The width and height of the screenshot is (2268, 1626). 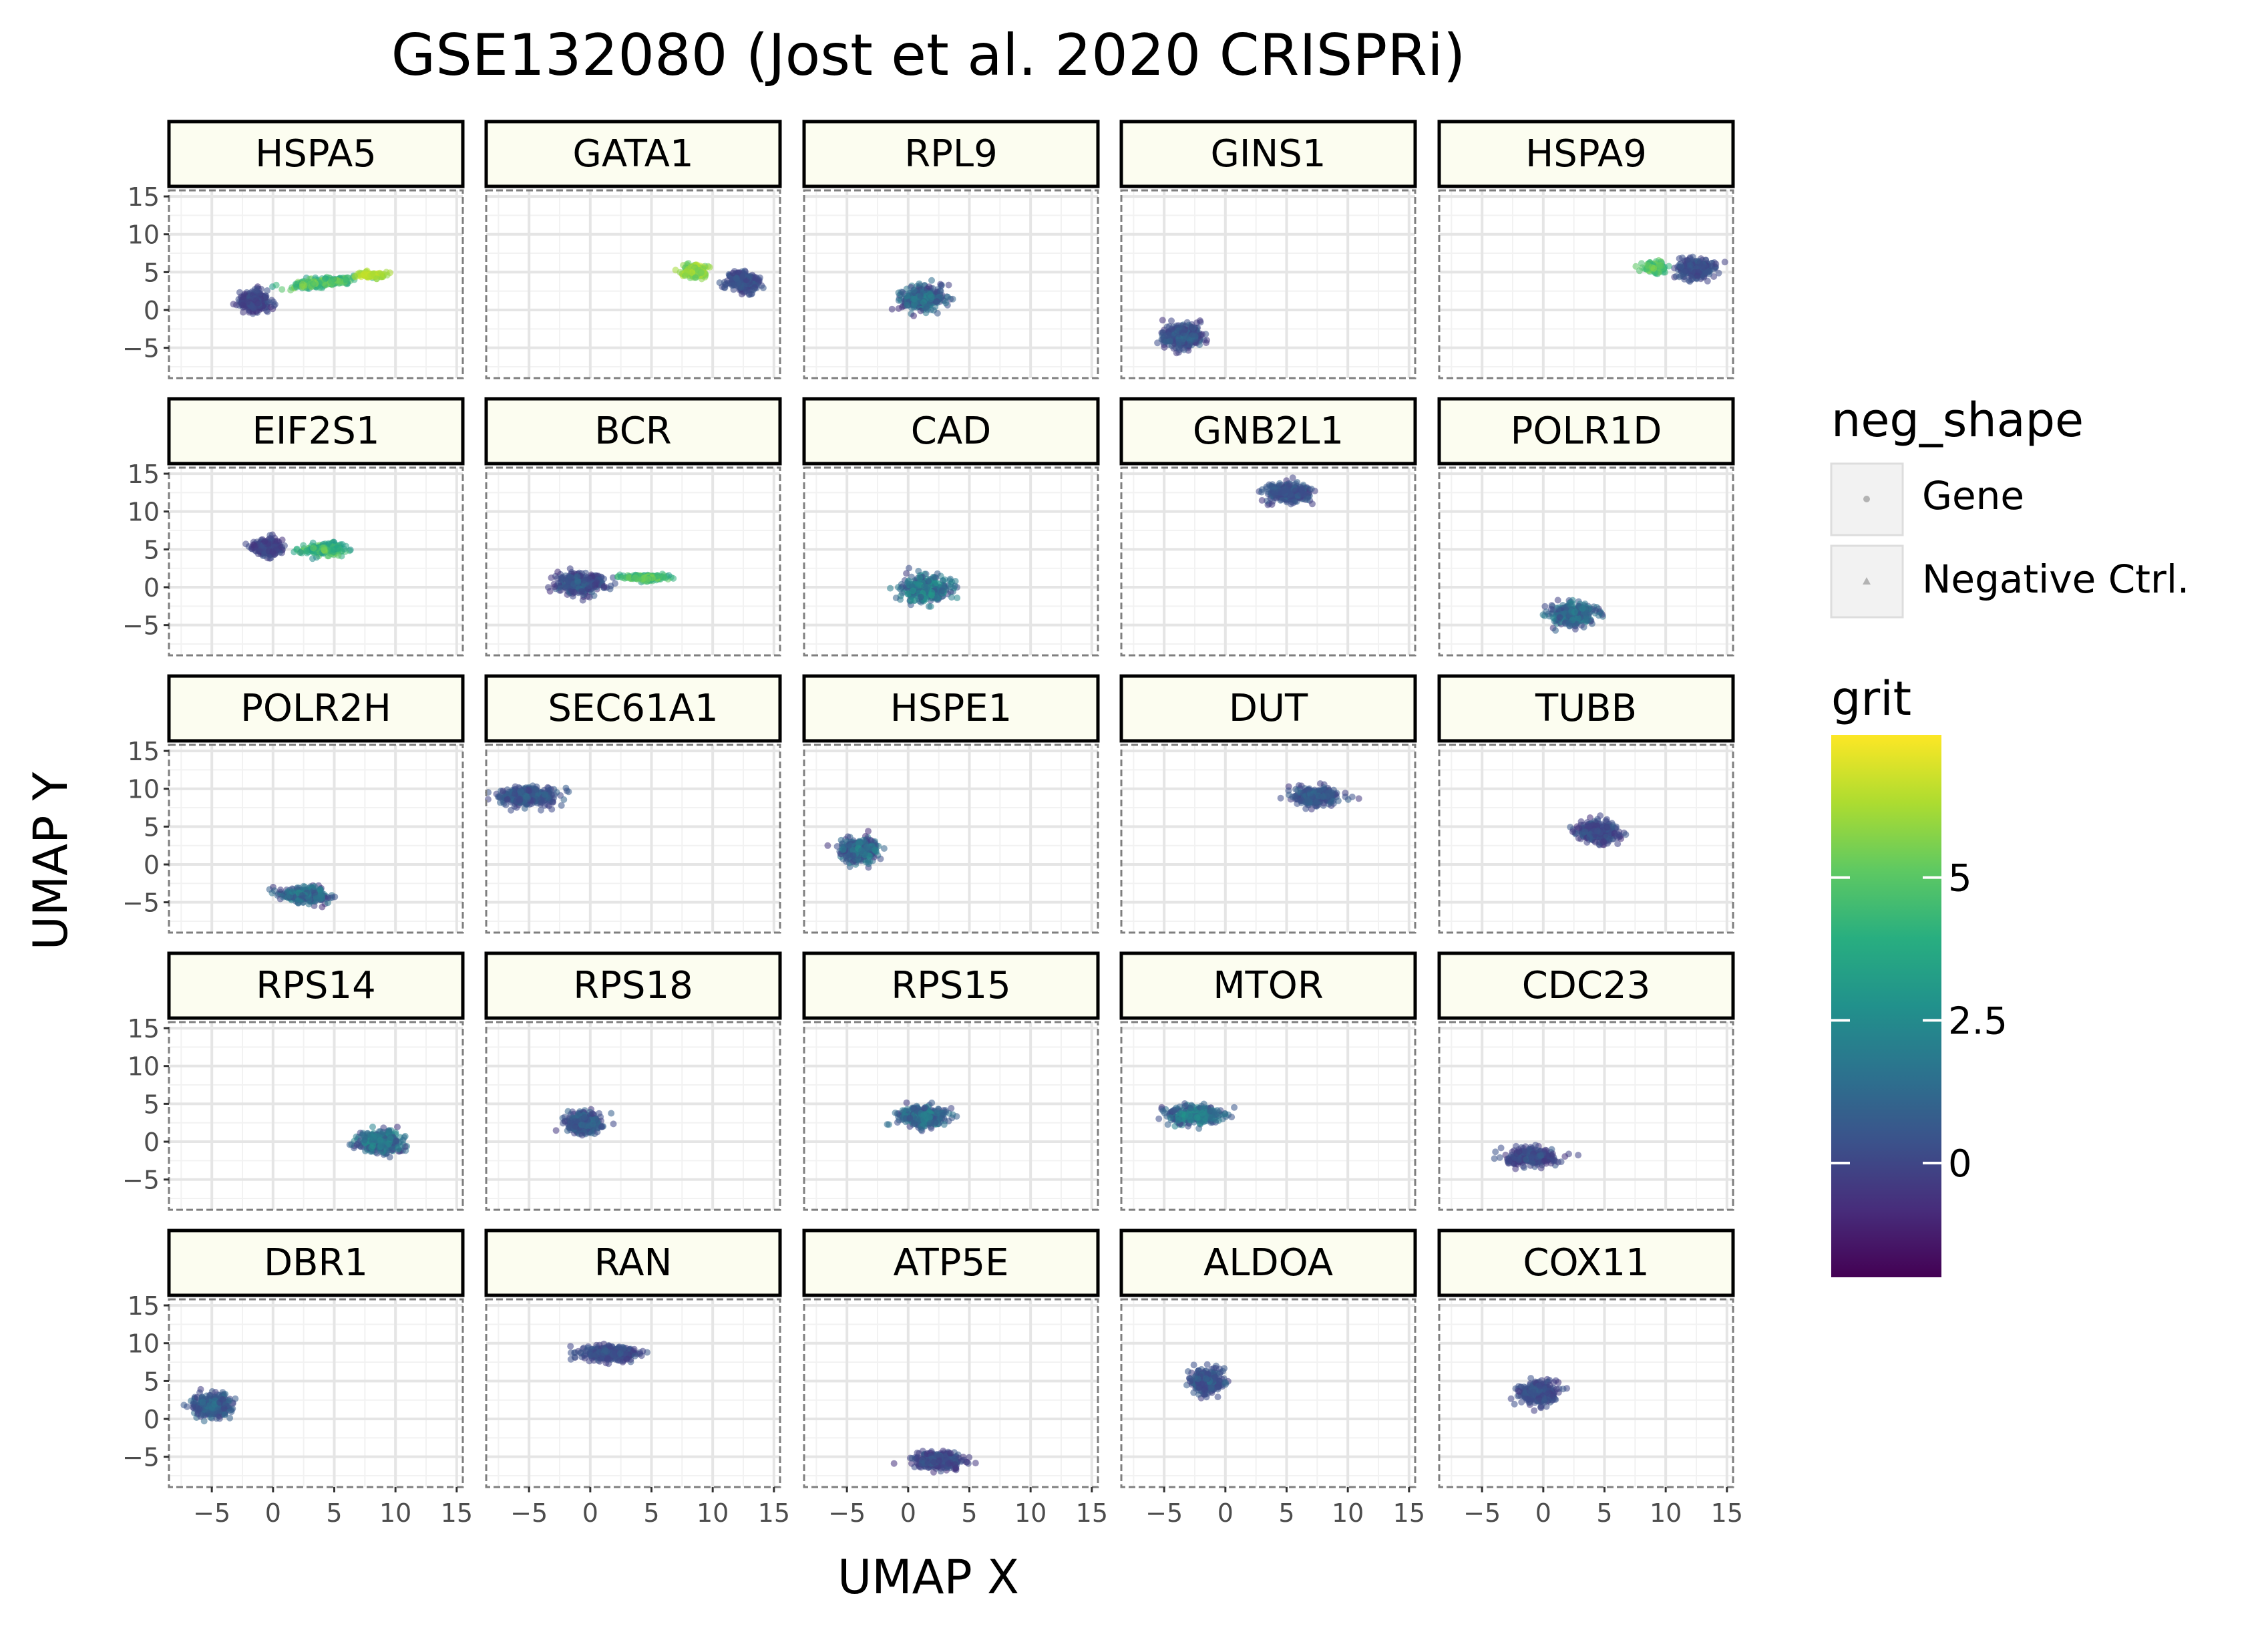 I want to click on facet-panel: SEC61A1, so click(x=633, y=804).